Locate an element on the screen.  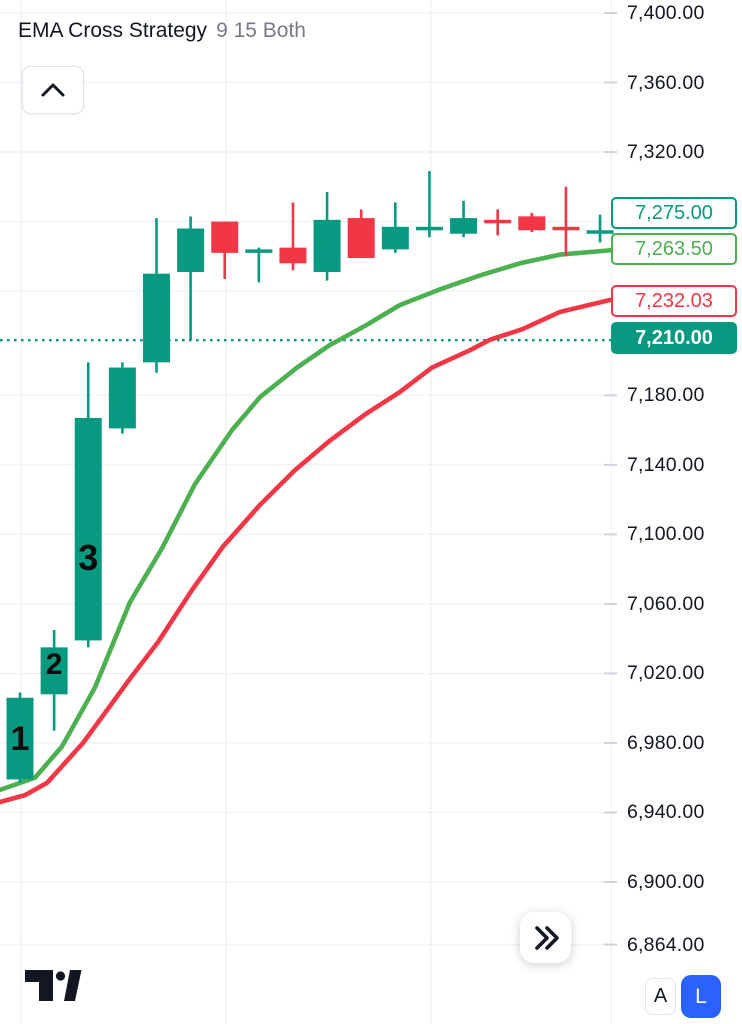
auto-scale-button: A is located at coordinates (660, 996).